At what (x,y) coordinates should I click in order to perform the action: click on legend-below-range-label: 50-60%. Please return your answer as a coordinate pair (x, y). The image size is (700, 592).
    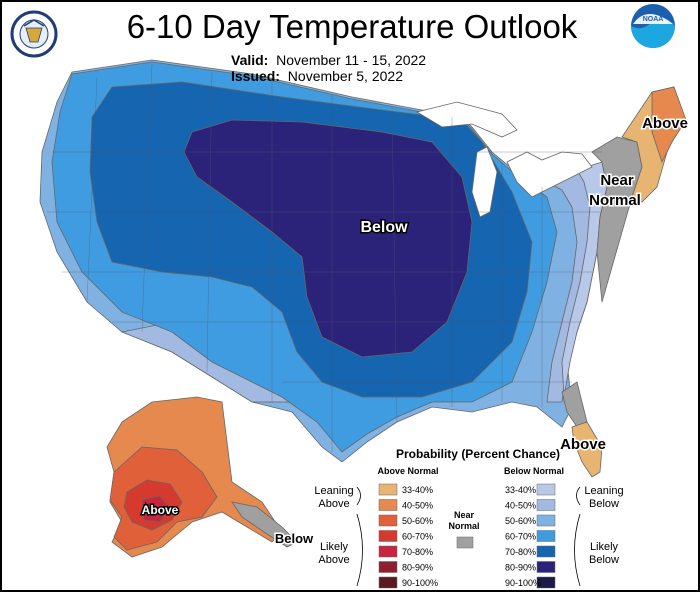
    Looking at the image, I should click on (520, 521).